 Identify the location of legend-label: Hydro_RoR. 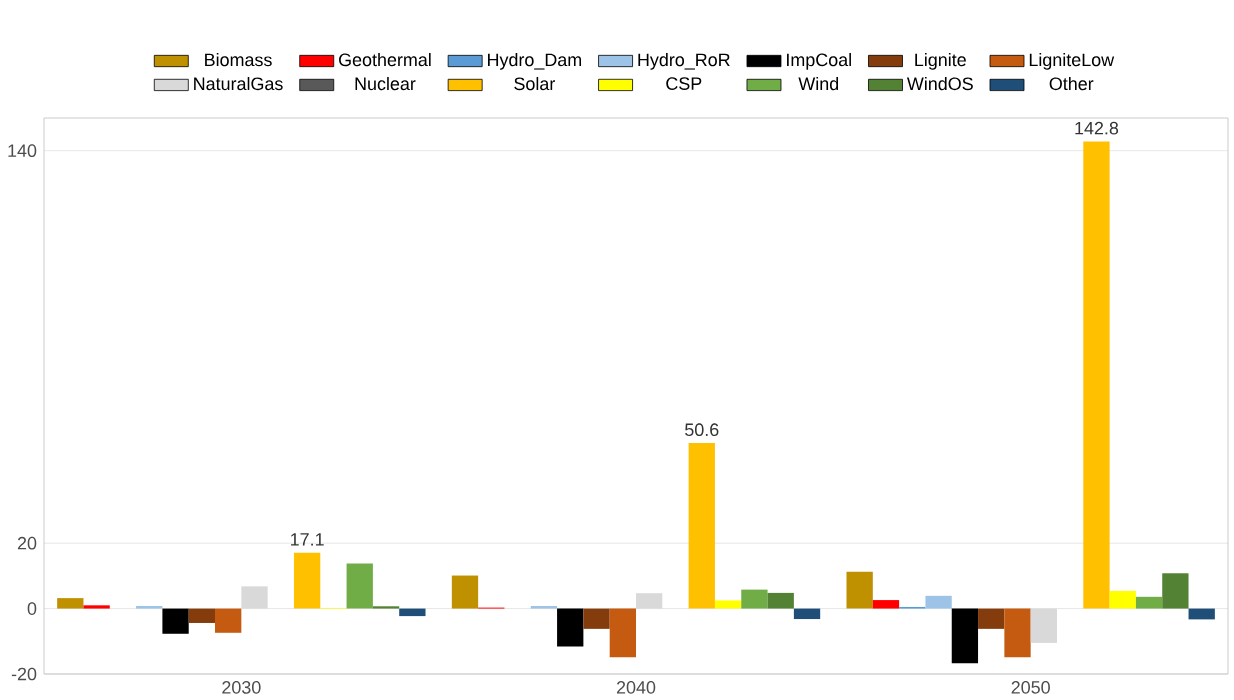
(684, 61).